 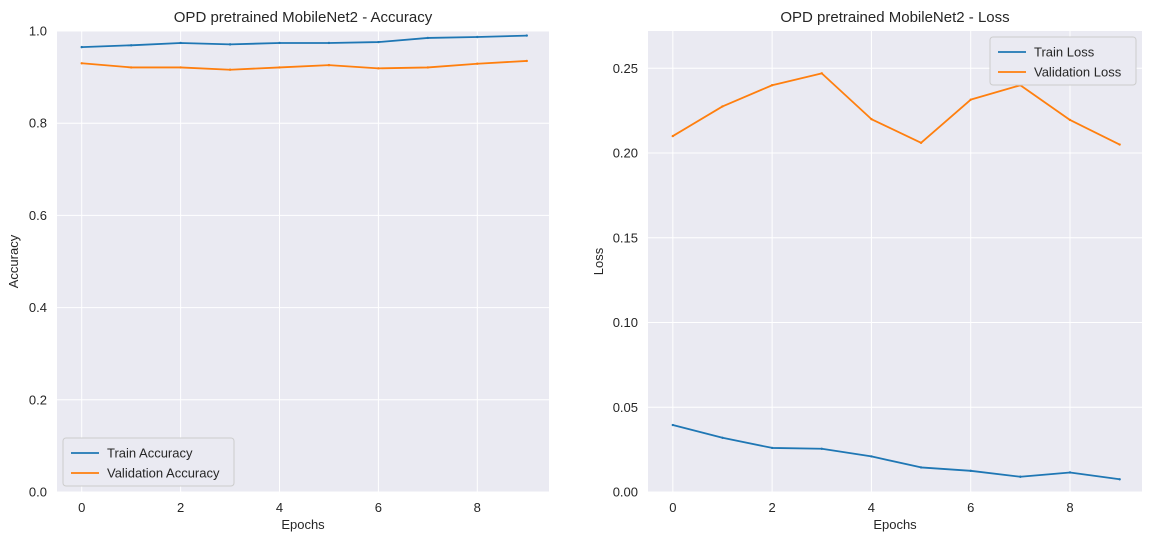 I want to click on legend: Train Loss Validation Loss, so click(x=1063, y=61).